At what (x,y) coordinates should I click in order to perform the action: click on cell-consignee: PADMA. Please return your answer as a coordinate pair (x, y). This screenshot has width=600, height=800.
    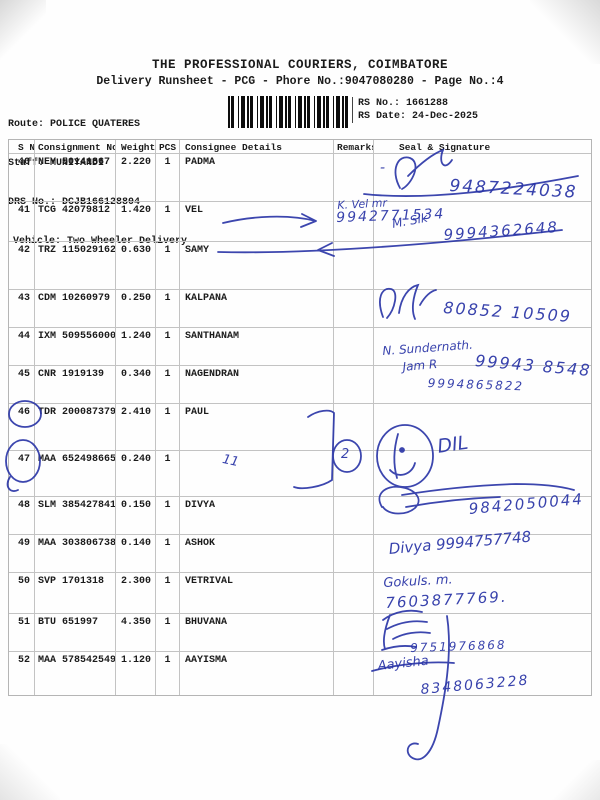
    Looking at the image, I should click on (257, 177).